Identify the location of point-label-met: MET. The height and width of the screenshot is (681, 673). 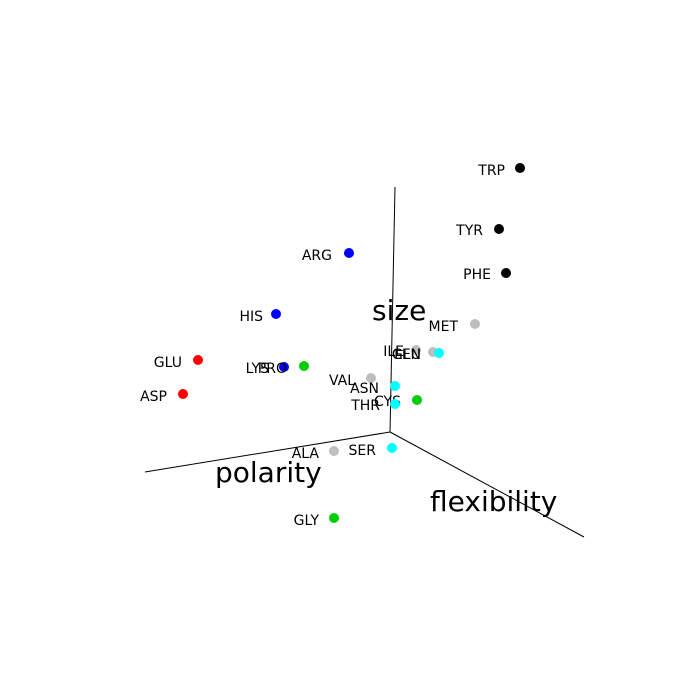
(444, 327).